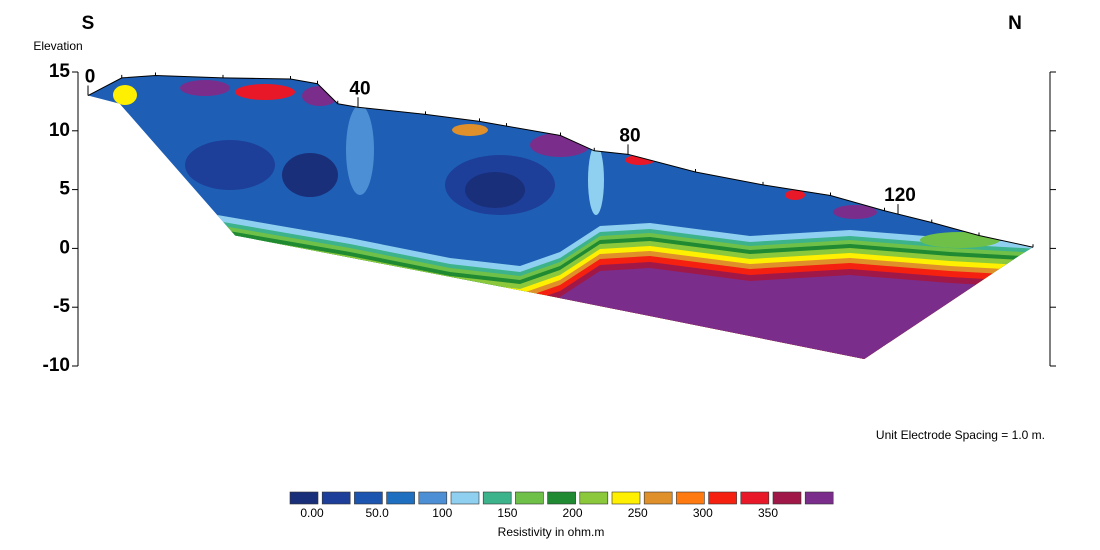  Describe the element at coordinates (551, 532) in the screenshot. I see `colorbar-label: Resistivity in ohm.m` at that location.